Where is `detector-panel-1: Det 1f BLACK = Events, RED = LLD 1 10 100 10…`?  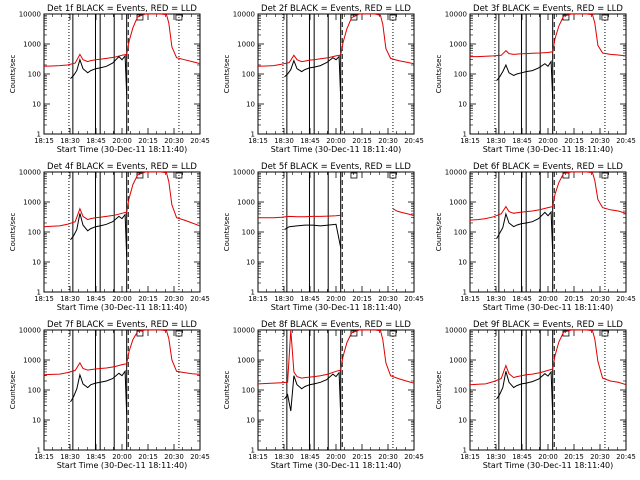 detector-panel-1: Det 1f BLACK = Events, RED = LLD 1 10 100 10… is located at coordinates (109, 79).